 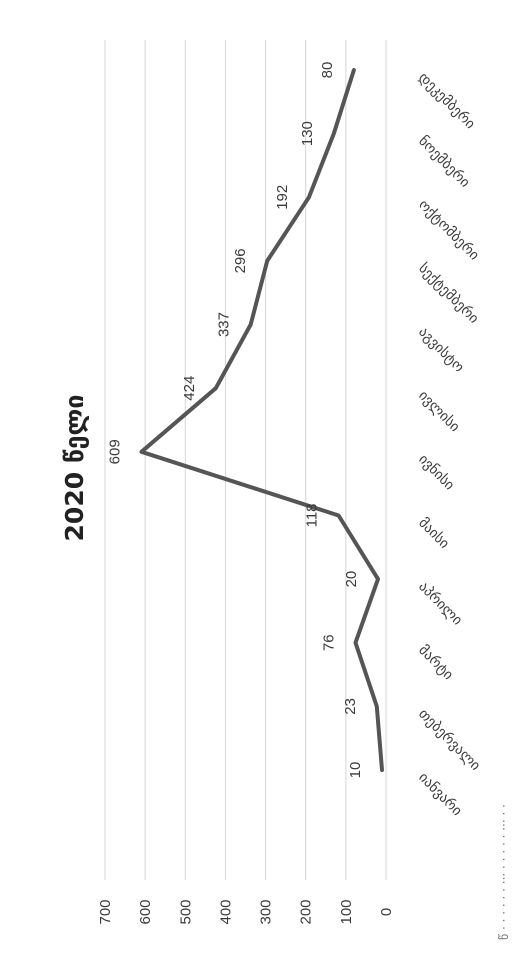 I want to click on y-tick-label: 100, so click(x=346, y=911).